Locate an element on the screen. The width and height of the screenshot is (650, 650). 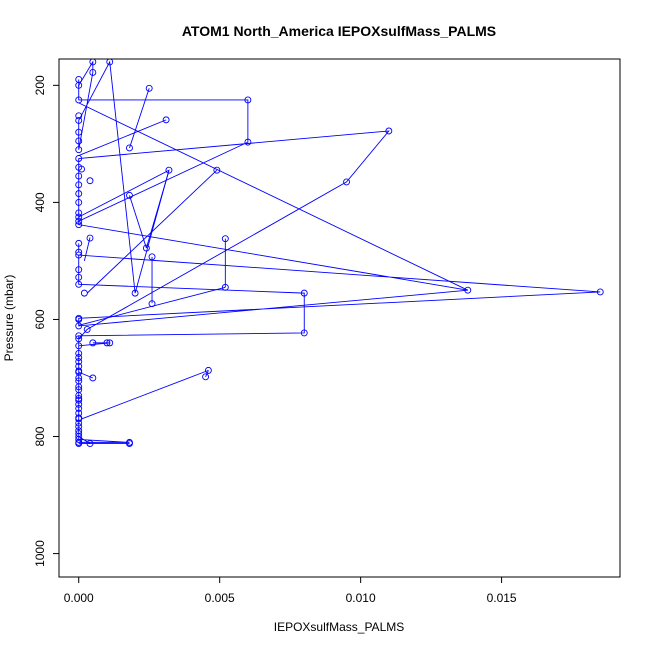
y-axis: 200 400 600 800 1000 is located at coordinates (46, 321).